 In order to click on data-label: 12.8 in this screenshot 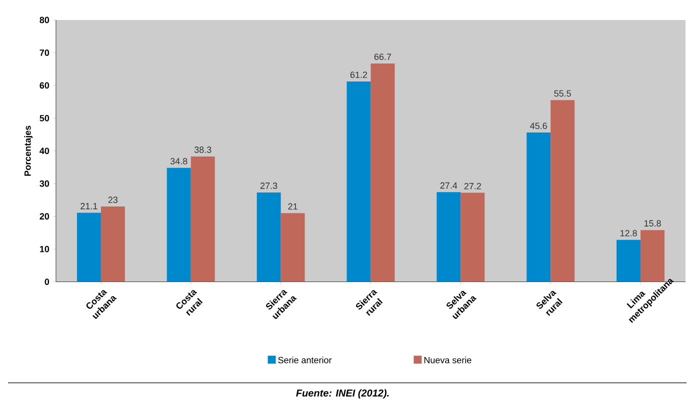, I will do `click(628, 233)`.